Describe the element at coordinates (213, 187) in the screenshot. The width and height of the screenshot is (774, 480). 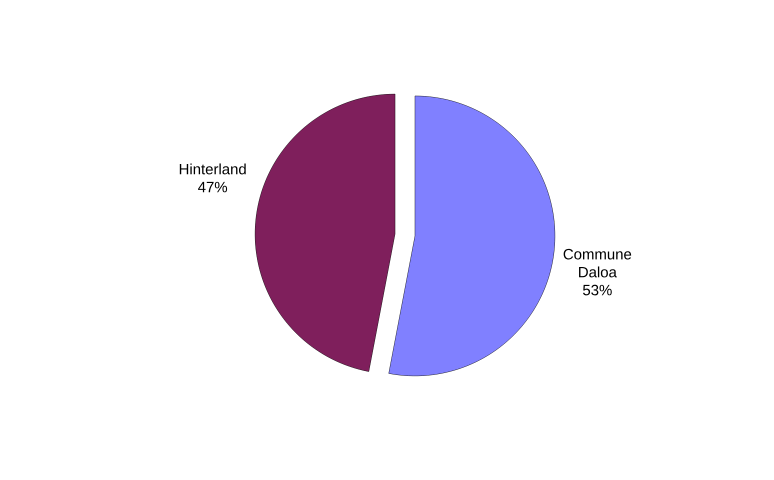
I see `data-label: 47%` at that location.